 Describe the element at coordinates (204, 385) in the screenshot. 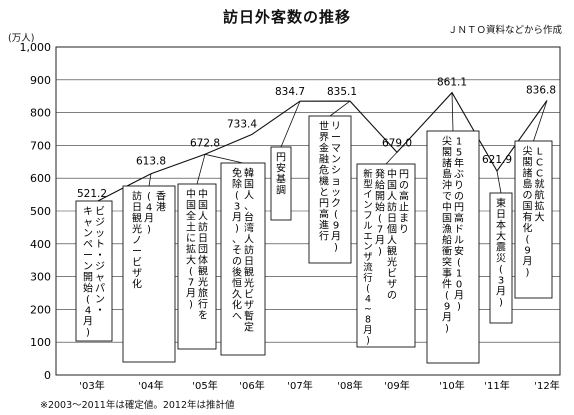

I see `x-tick-label: '05年` at that location.